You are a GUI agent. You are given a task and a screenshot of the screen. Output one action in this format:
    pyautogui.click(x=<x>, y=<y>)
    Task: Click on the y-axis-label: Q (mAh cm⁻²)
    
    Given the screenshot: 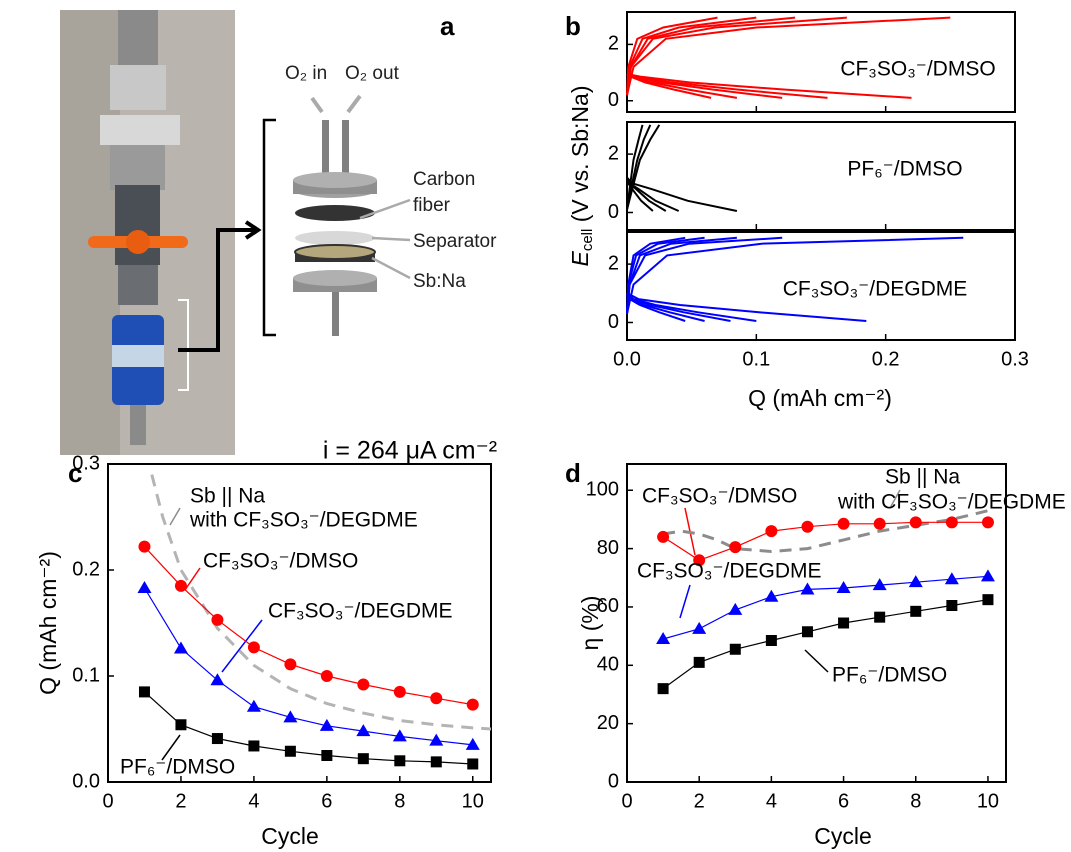 What is the action you would take?
    pyautogui.click(x=48, y=623)
    